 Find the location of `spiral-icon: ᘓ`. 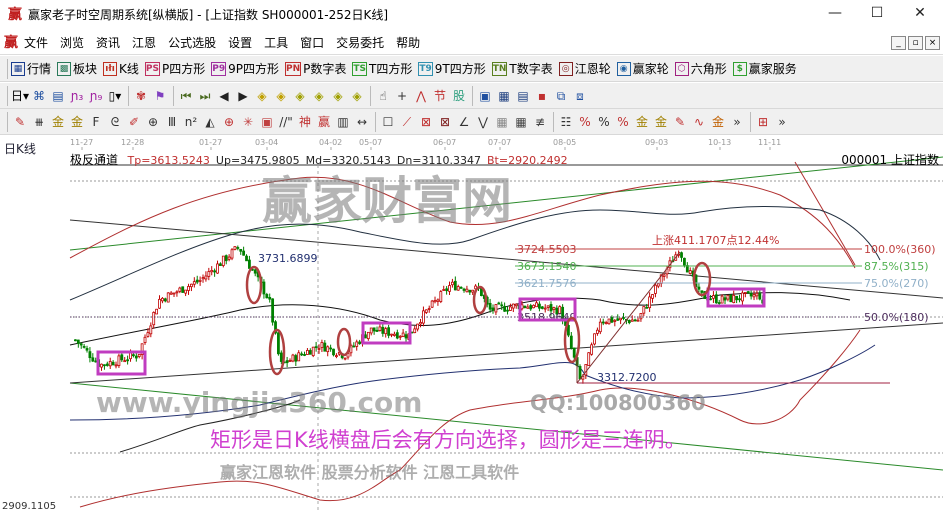

spiral-icon: ᘓ is located at coordinates (115, 121).